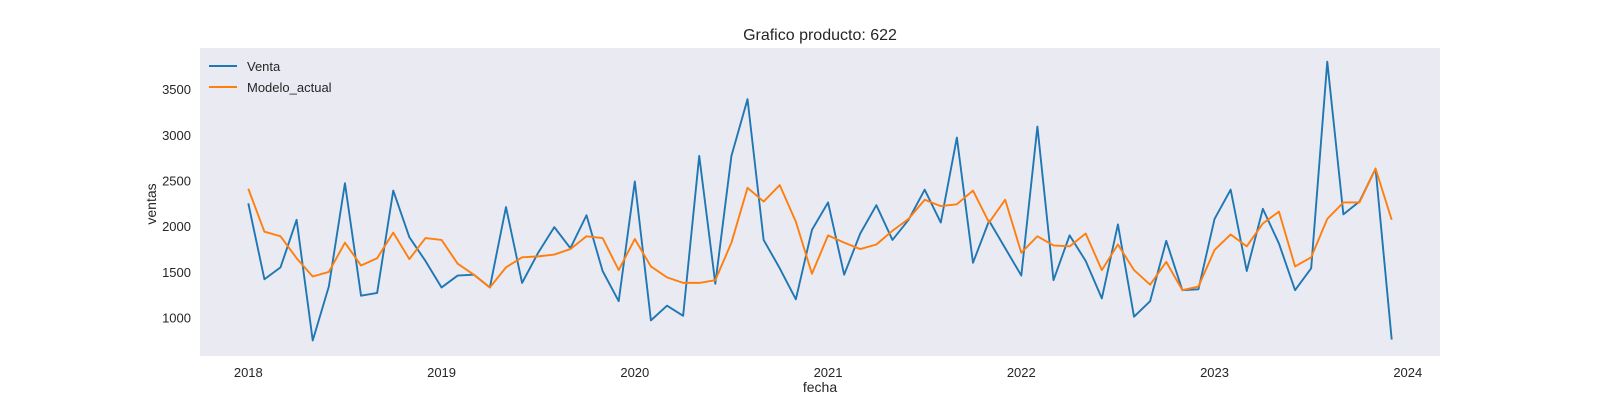 This screenshot has height=400, width=1600. What do you see at coordinates (264, 66) in the screenshot?
I see `legend-label-venta: Venta` at bounding box center [264, 66].